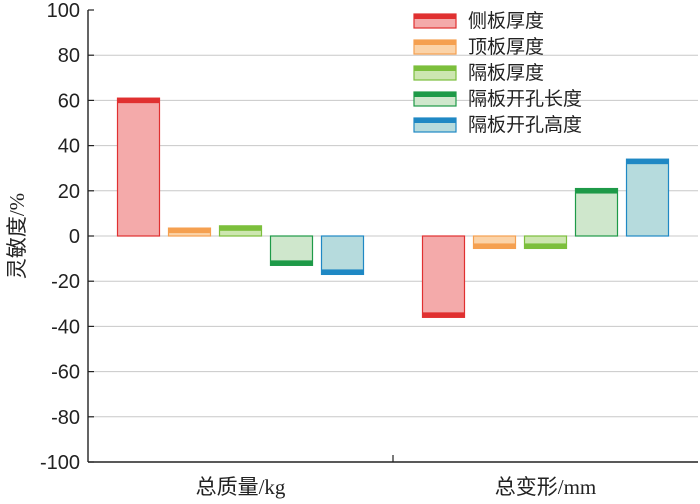  What do you see at coordinates (65, 373) in the screenshot?
I see `y-tick-label: -60` at bounding box center [65, 373].